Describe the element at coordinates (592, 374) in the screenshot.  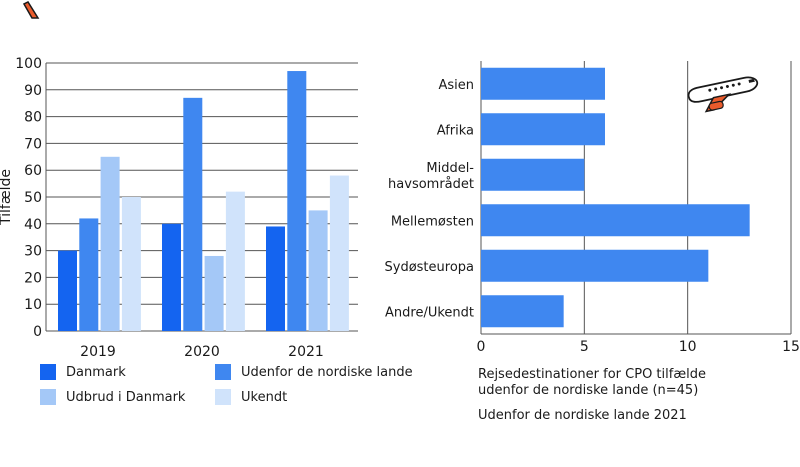
I see `caption-line-1: Rejsedestinationer for CPO tilfælde` at that location.